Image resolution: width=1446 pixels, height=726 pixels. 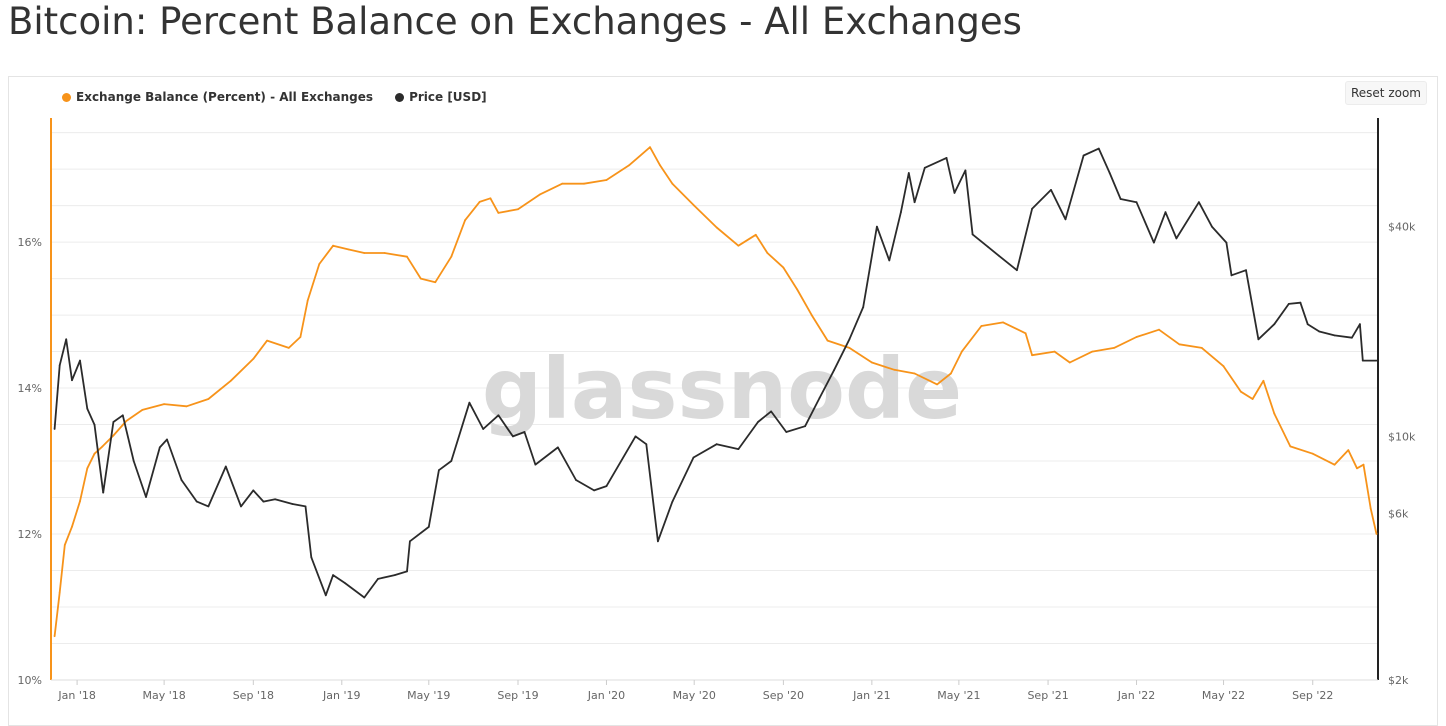 I want to click on legend-marker-price, so click(x=400, y=97).